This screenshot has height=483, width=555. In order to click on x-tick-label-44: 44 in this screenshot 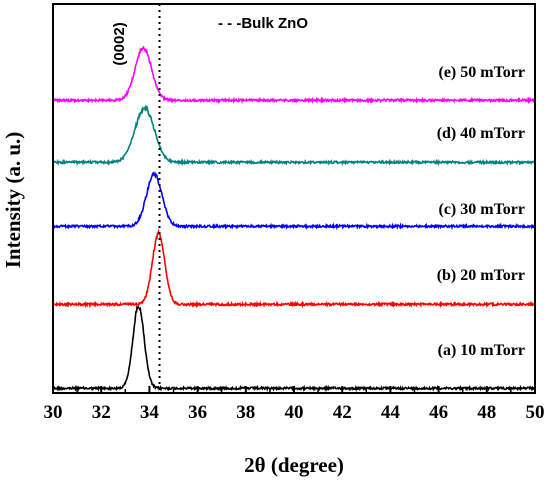, I will do `click(391, 412)`.